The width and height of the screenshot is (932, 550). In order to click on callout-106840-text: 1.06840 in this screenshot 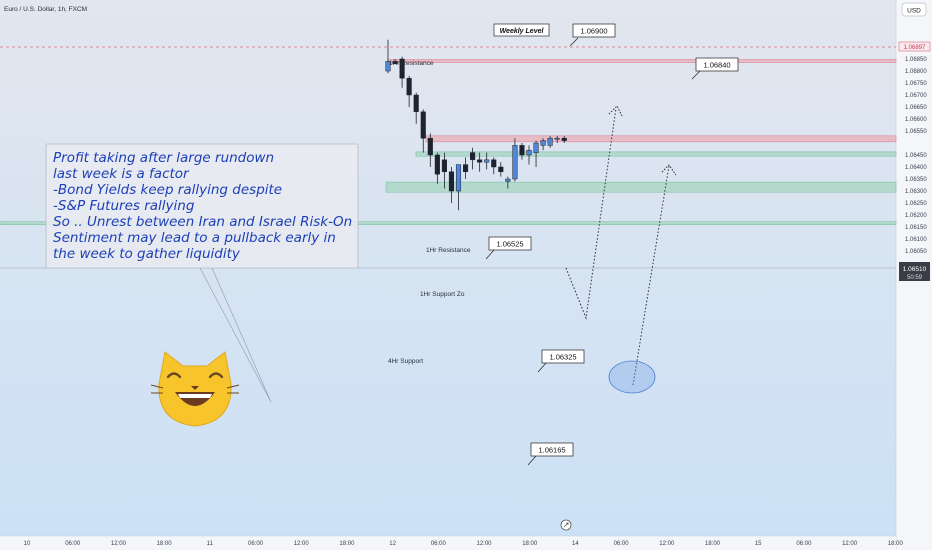, I will do `click(716, 65)`.